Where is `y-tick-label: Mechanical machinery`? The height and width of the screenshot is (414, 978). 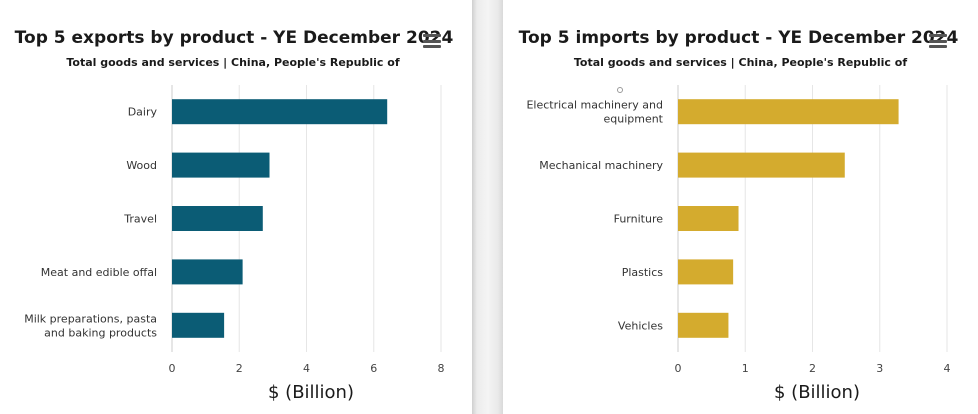
y-tick-label: Mechanical machinery is located at coordinates (601, 165).